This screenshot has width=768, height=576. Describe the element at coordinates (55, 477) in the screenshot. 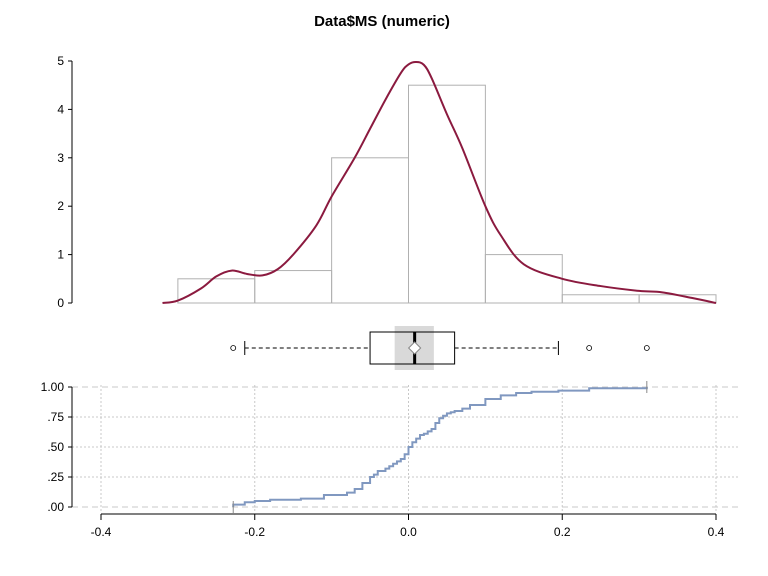

I see `ecdf-y-tick-label: .25` at that location.